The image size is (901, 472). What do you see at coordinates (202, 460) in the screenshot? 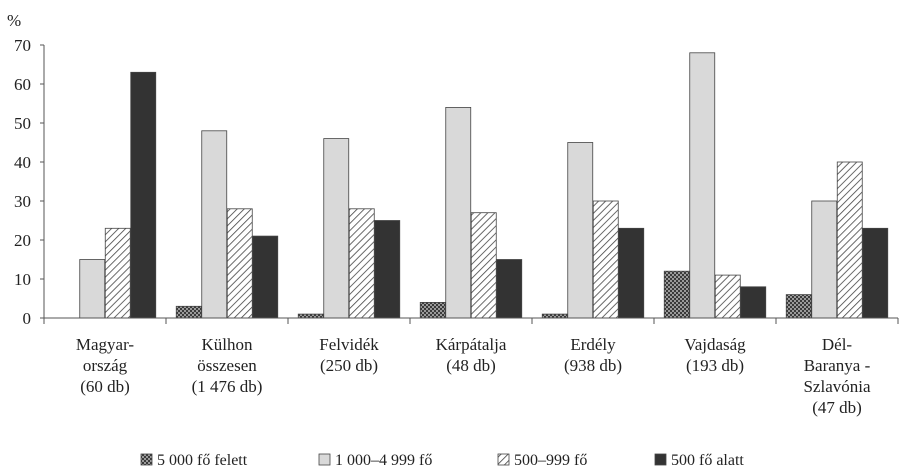
I see `legend-label: 5 000 fő felett` at bounding box center [202, 460].